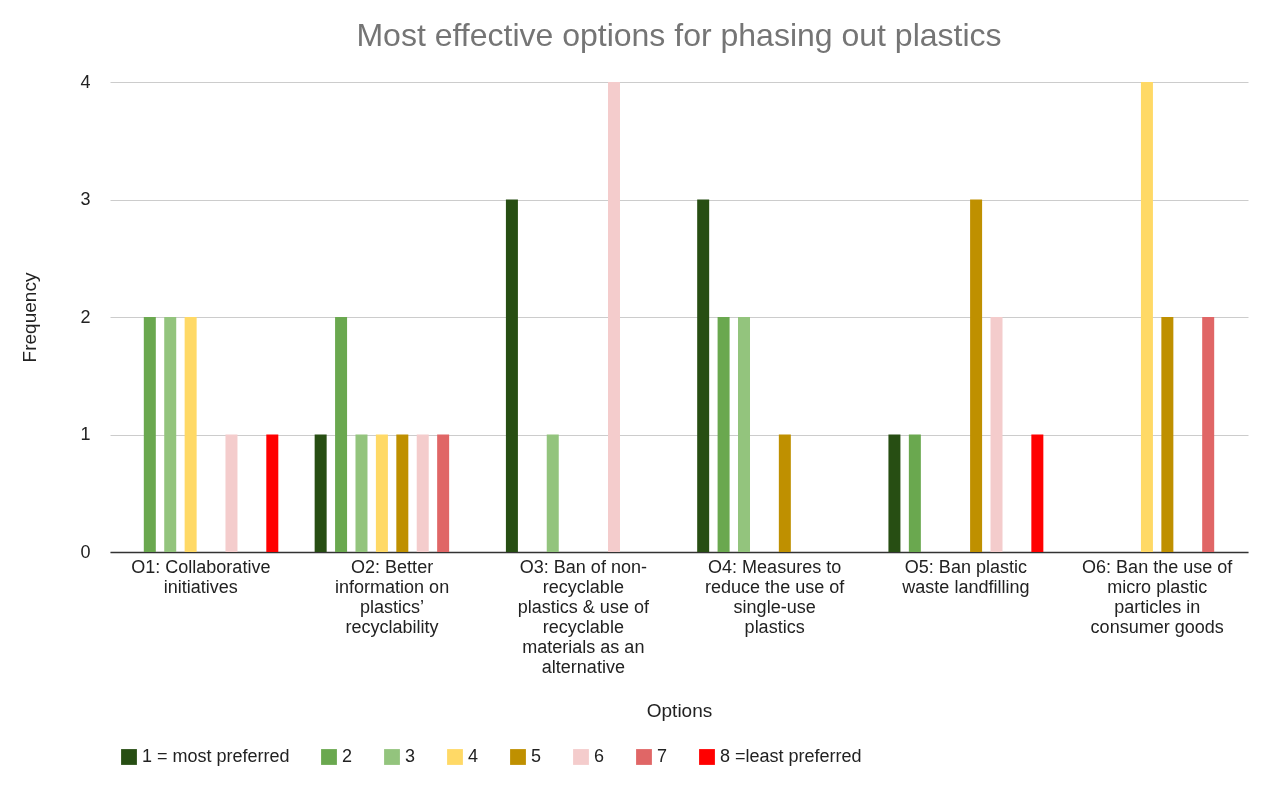  I want to click on legend-label: 2, so click(347, 756).